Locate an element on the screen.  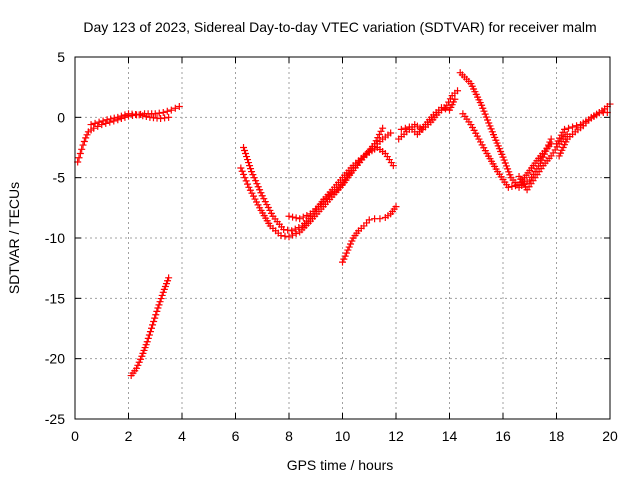
y-tick-label: 0 is located at coordinates (61, 117).